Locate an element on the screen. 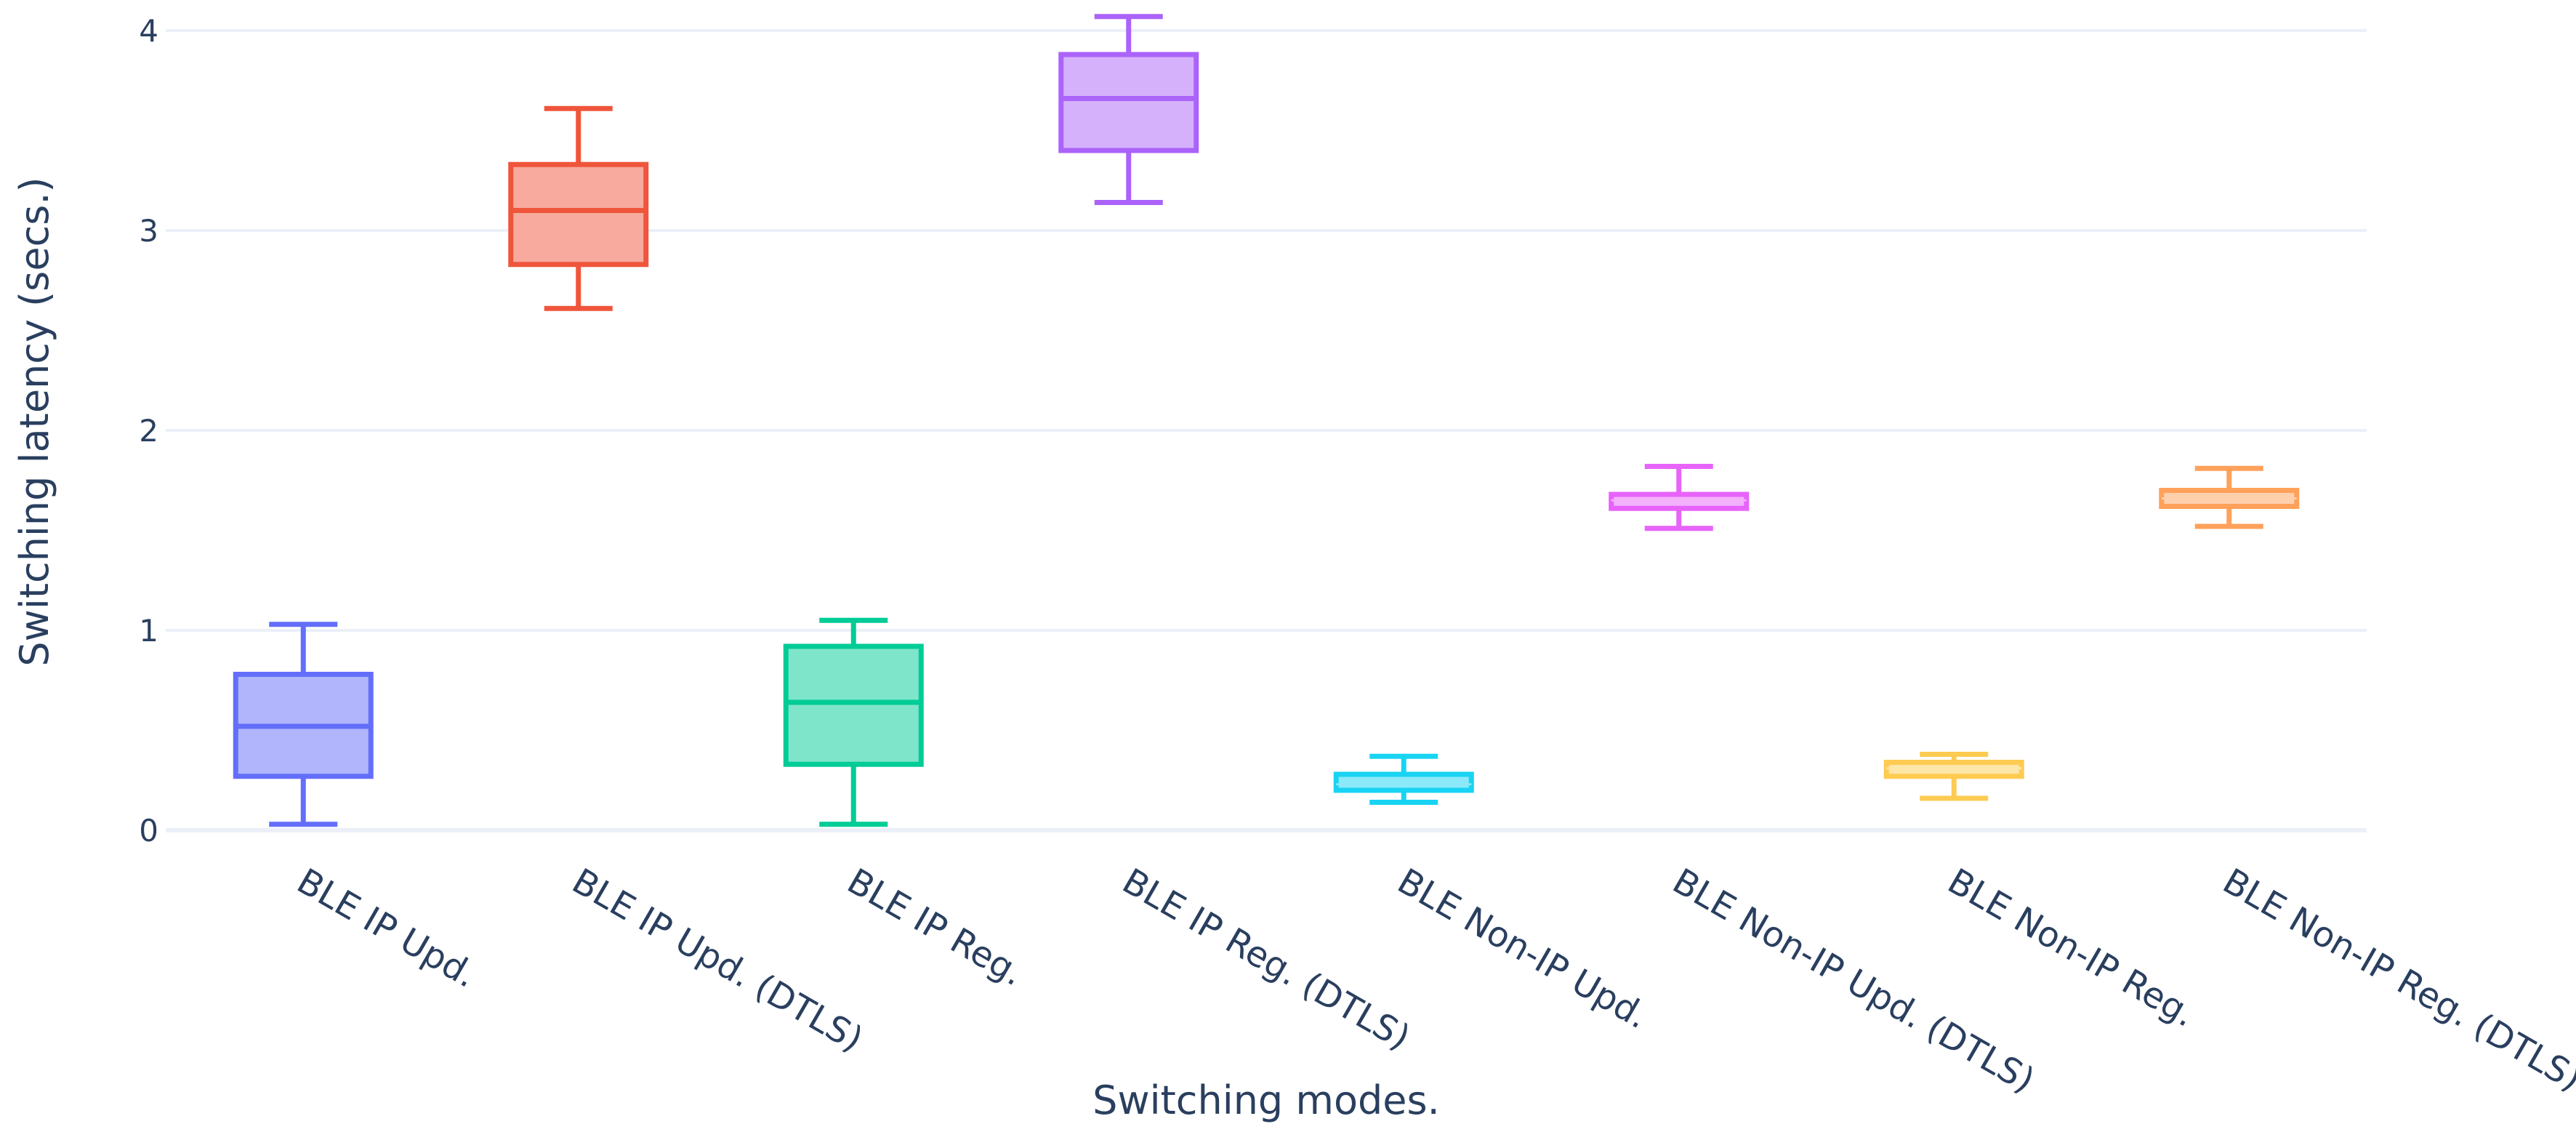  x-tick-label: BLE IP Upd. is located at coordinates (386, 928).